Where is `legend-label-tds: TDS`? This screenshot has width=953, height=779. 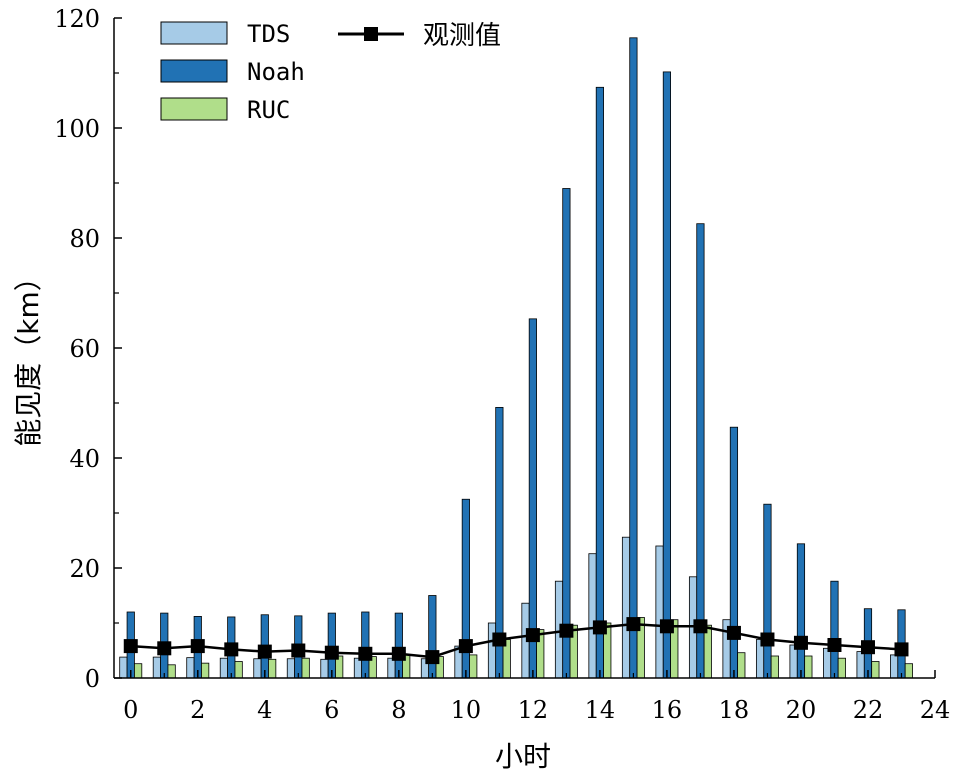 legend-label-tds: TDS is located at coordinates (268, 34).